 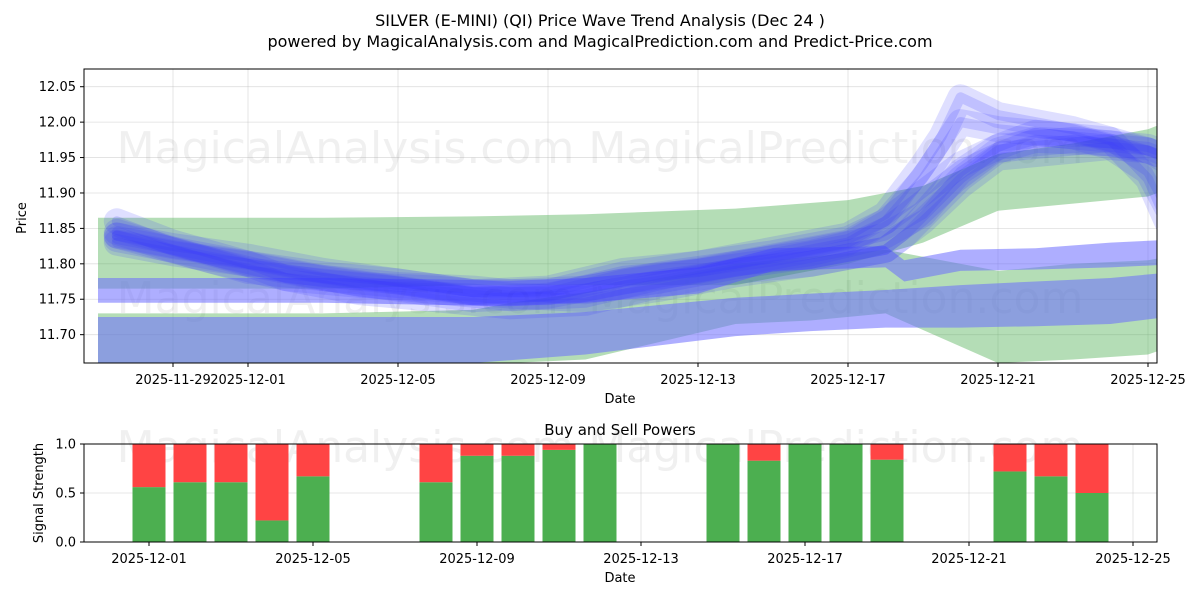 What do you see at coordinates (1148, 380) in the screenshot?
I see `price-x-tick-label: 2025-12-25` at bounding box center [1148, 380].